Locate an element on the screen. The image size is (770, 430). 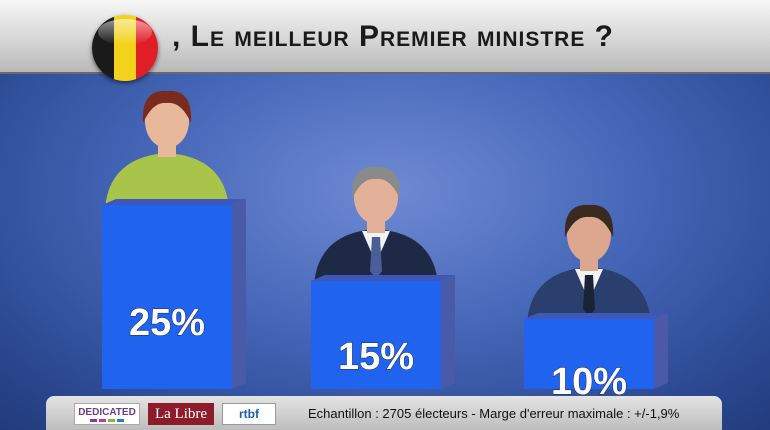
bar-3-side is located at coordinates (661, 351).